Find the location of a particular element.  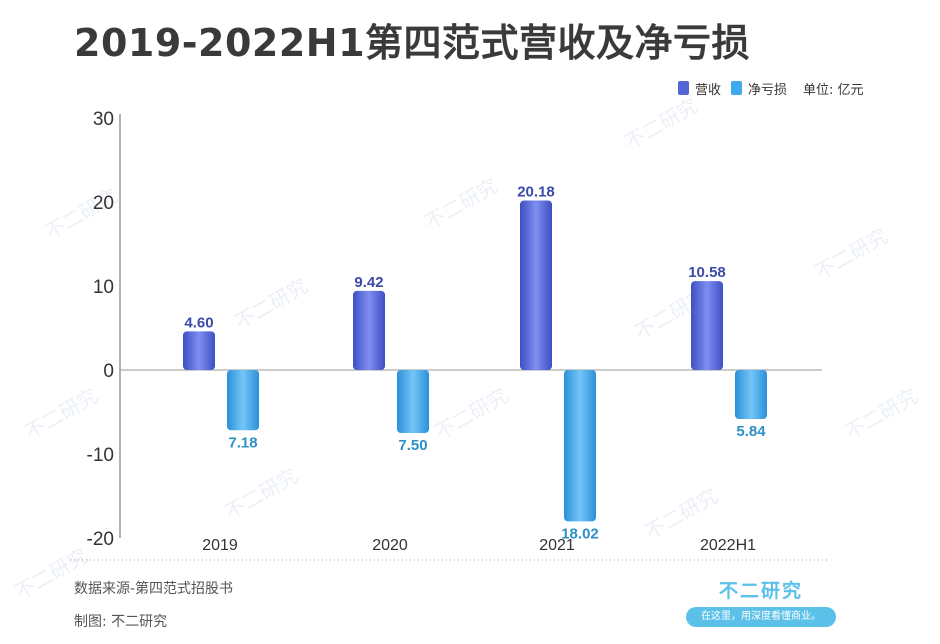

data-label: 20.18 is located at coordinates (536, 191).